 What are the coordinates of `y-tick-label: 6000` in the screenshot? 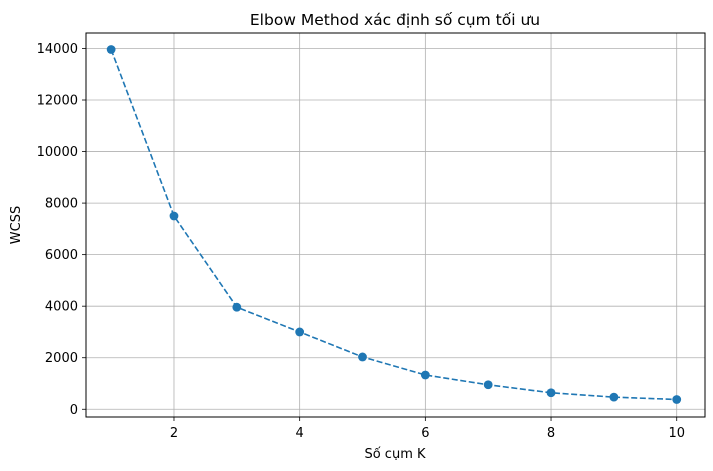 It's located at (61, 255).